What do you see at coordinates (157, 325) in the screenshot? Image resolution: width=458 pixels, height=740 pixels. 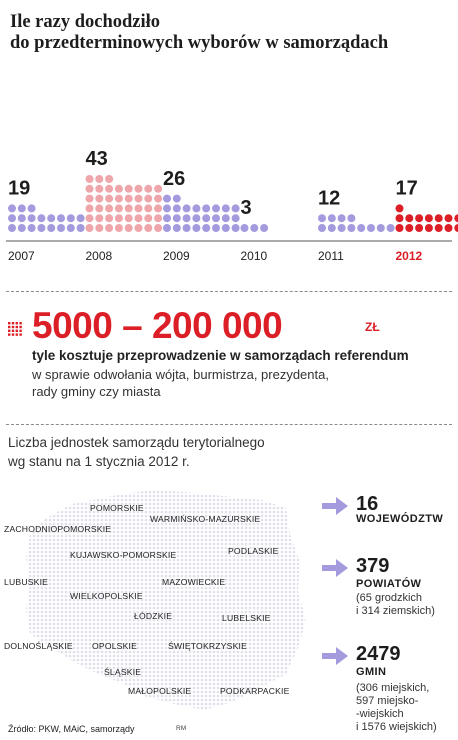 I see `referendum-cost-range: 5000 – 200 000` at bounding box center [157, 325].